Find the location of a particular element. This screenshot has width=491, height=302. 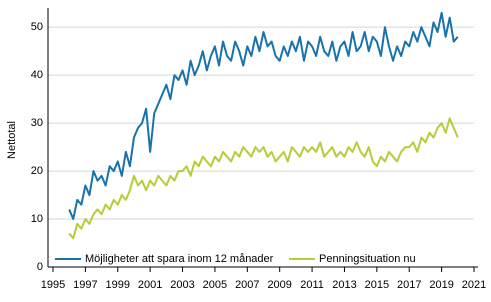

y-tick-label: 40 is located at coordinates (37, 75).